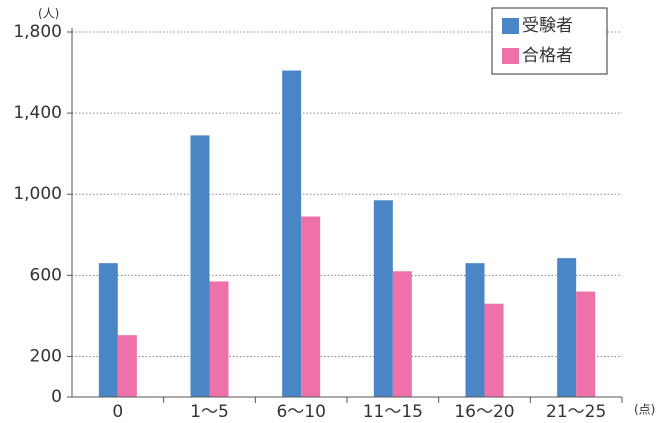 The image size is (657, 423). Describe the element at coordinates (56, 397) in the screenshot. I see `y-tick-label: 0` at that location.